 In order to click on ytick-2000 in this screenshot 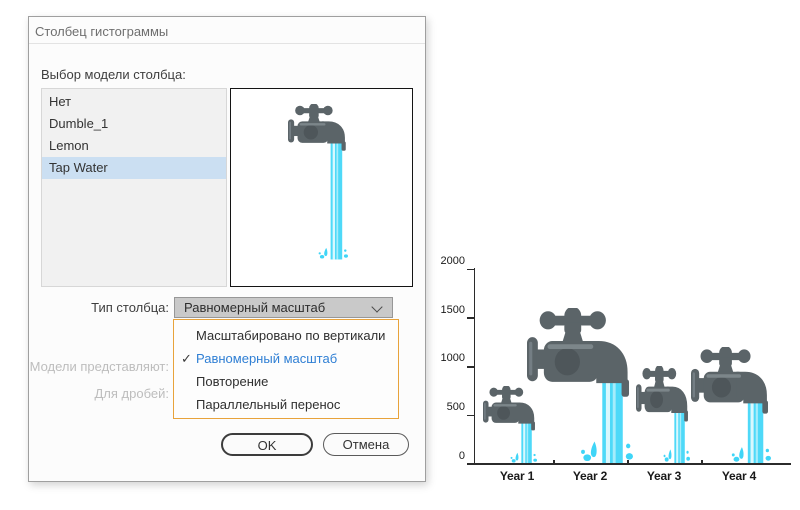, I will do `click(470, 269)`.